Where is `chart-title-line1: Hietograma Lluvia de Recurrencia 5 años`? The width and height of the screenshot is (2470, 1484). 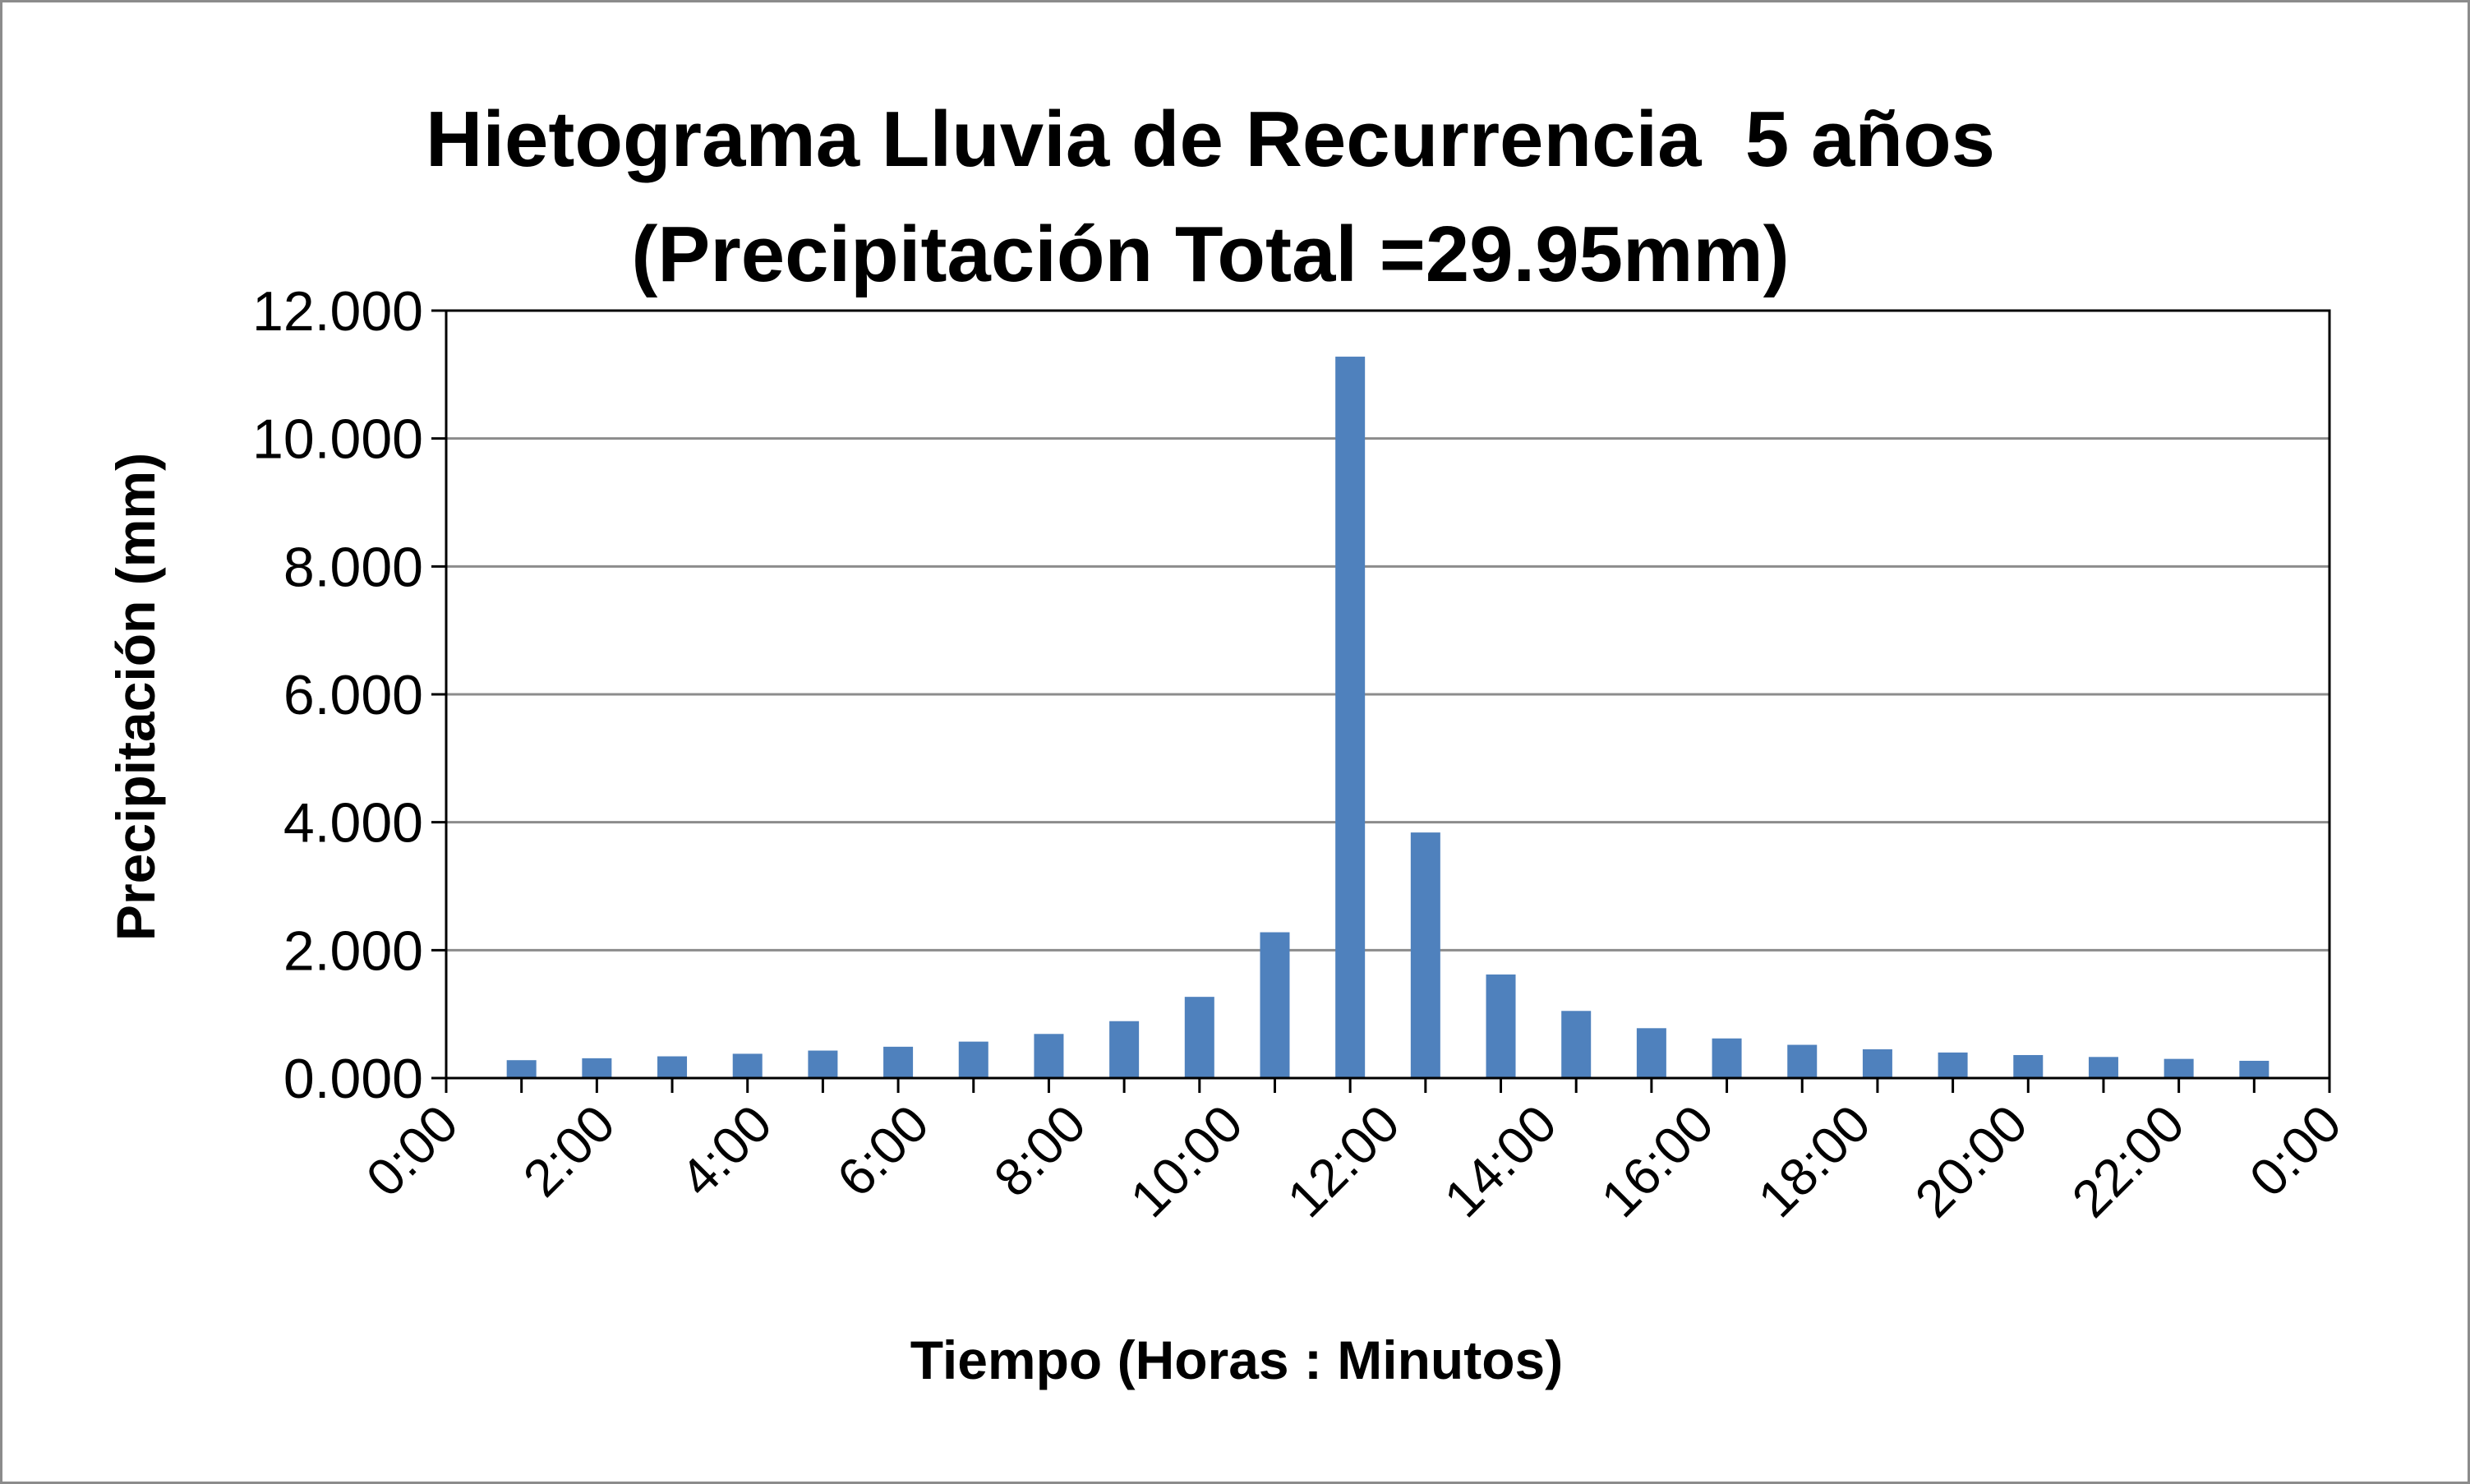
chart-title-line1: Hietograma Lluvia de Recurrencia 5 años is located at coordinates (1210, 139).